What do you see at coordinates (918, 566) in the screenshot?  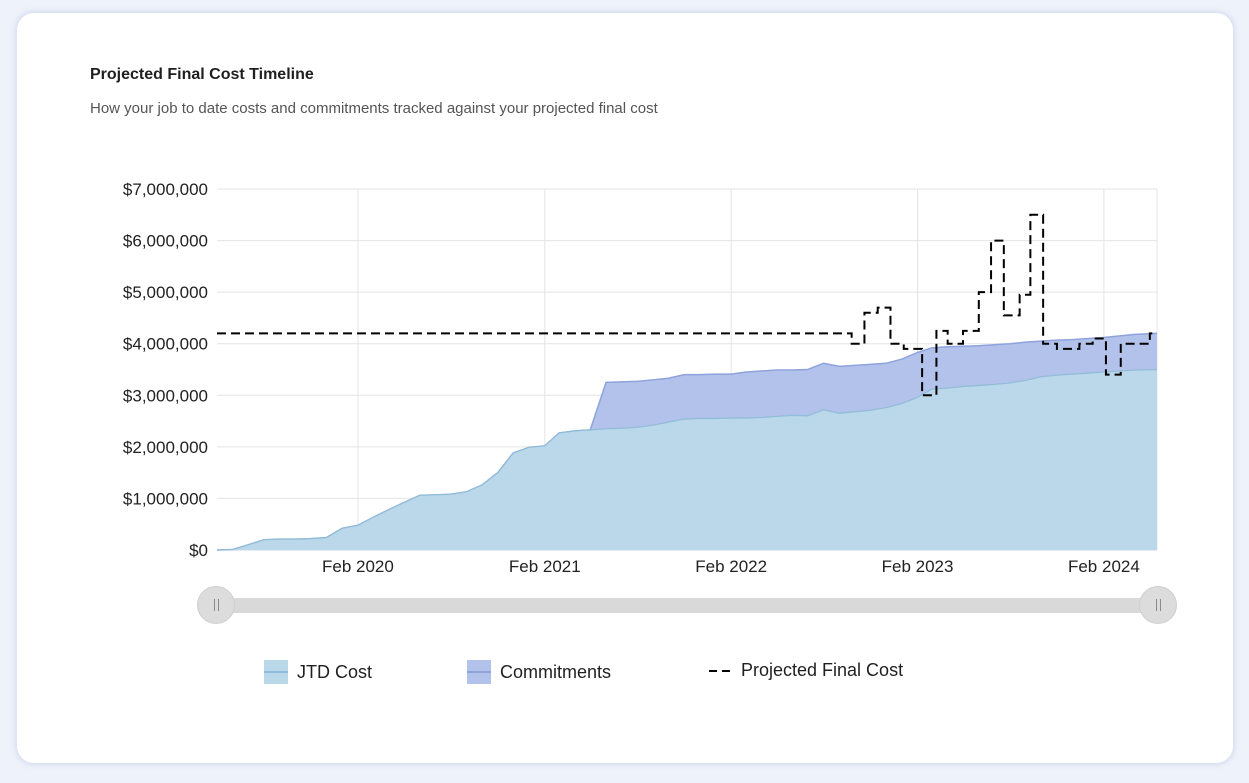 I see `x-tick-label: Feb 2023` at bounding box center [918, 566].